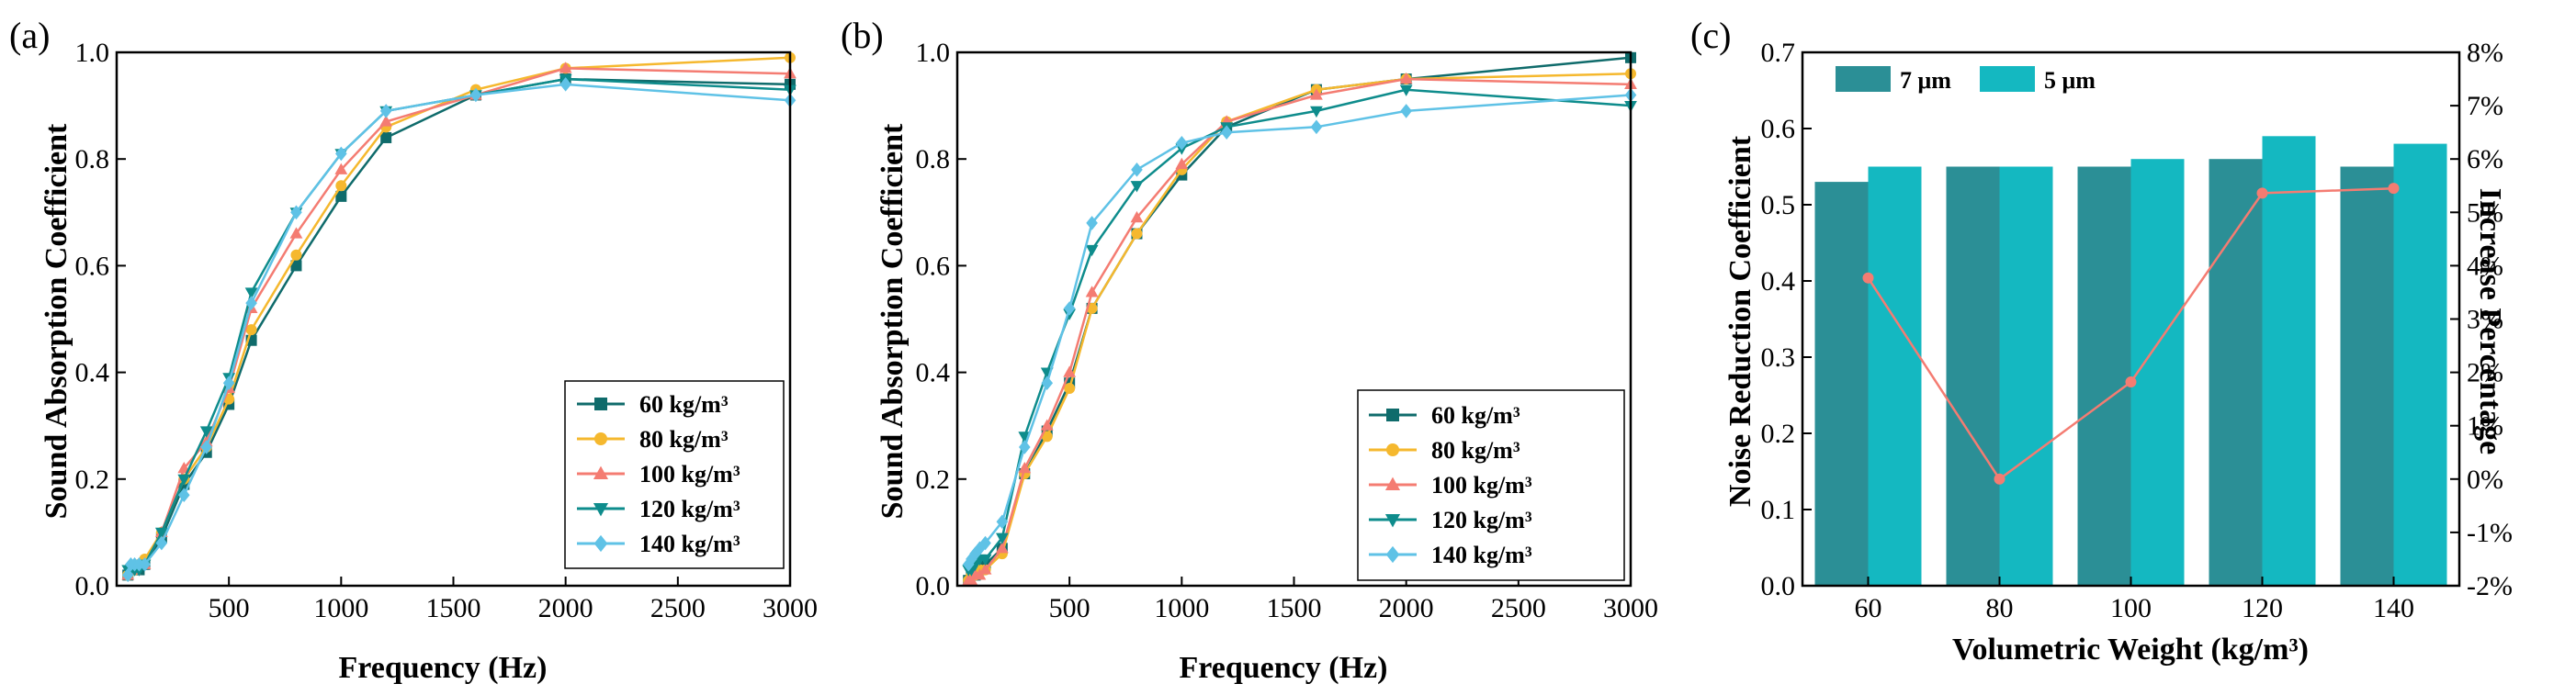 The image size is (2576, 695). I want to click on panel-a-x-tick-label: 1500, so click(453, 608).